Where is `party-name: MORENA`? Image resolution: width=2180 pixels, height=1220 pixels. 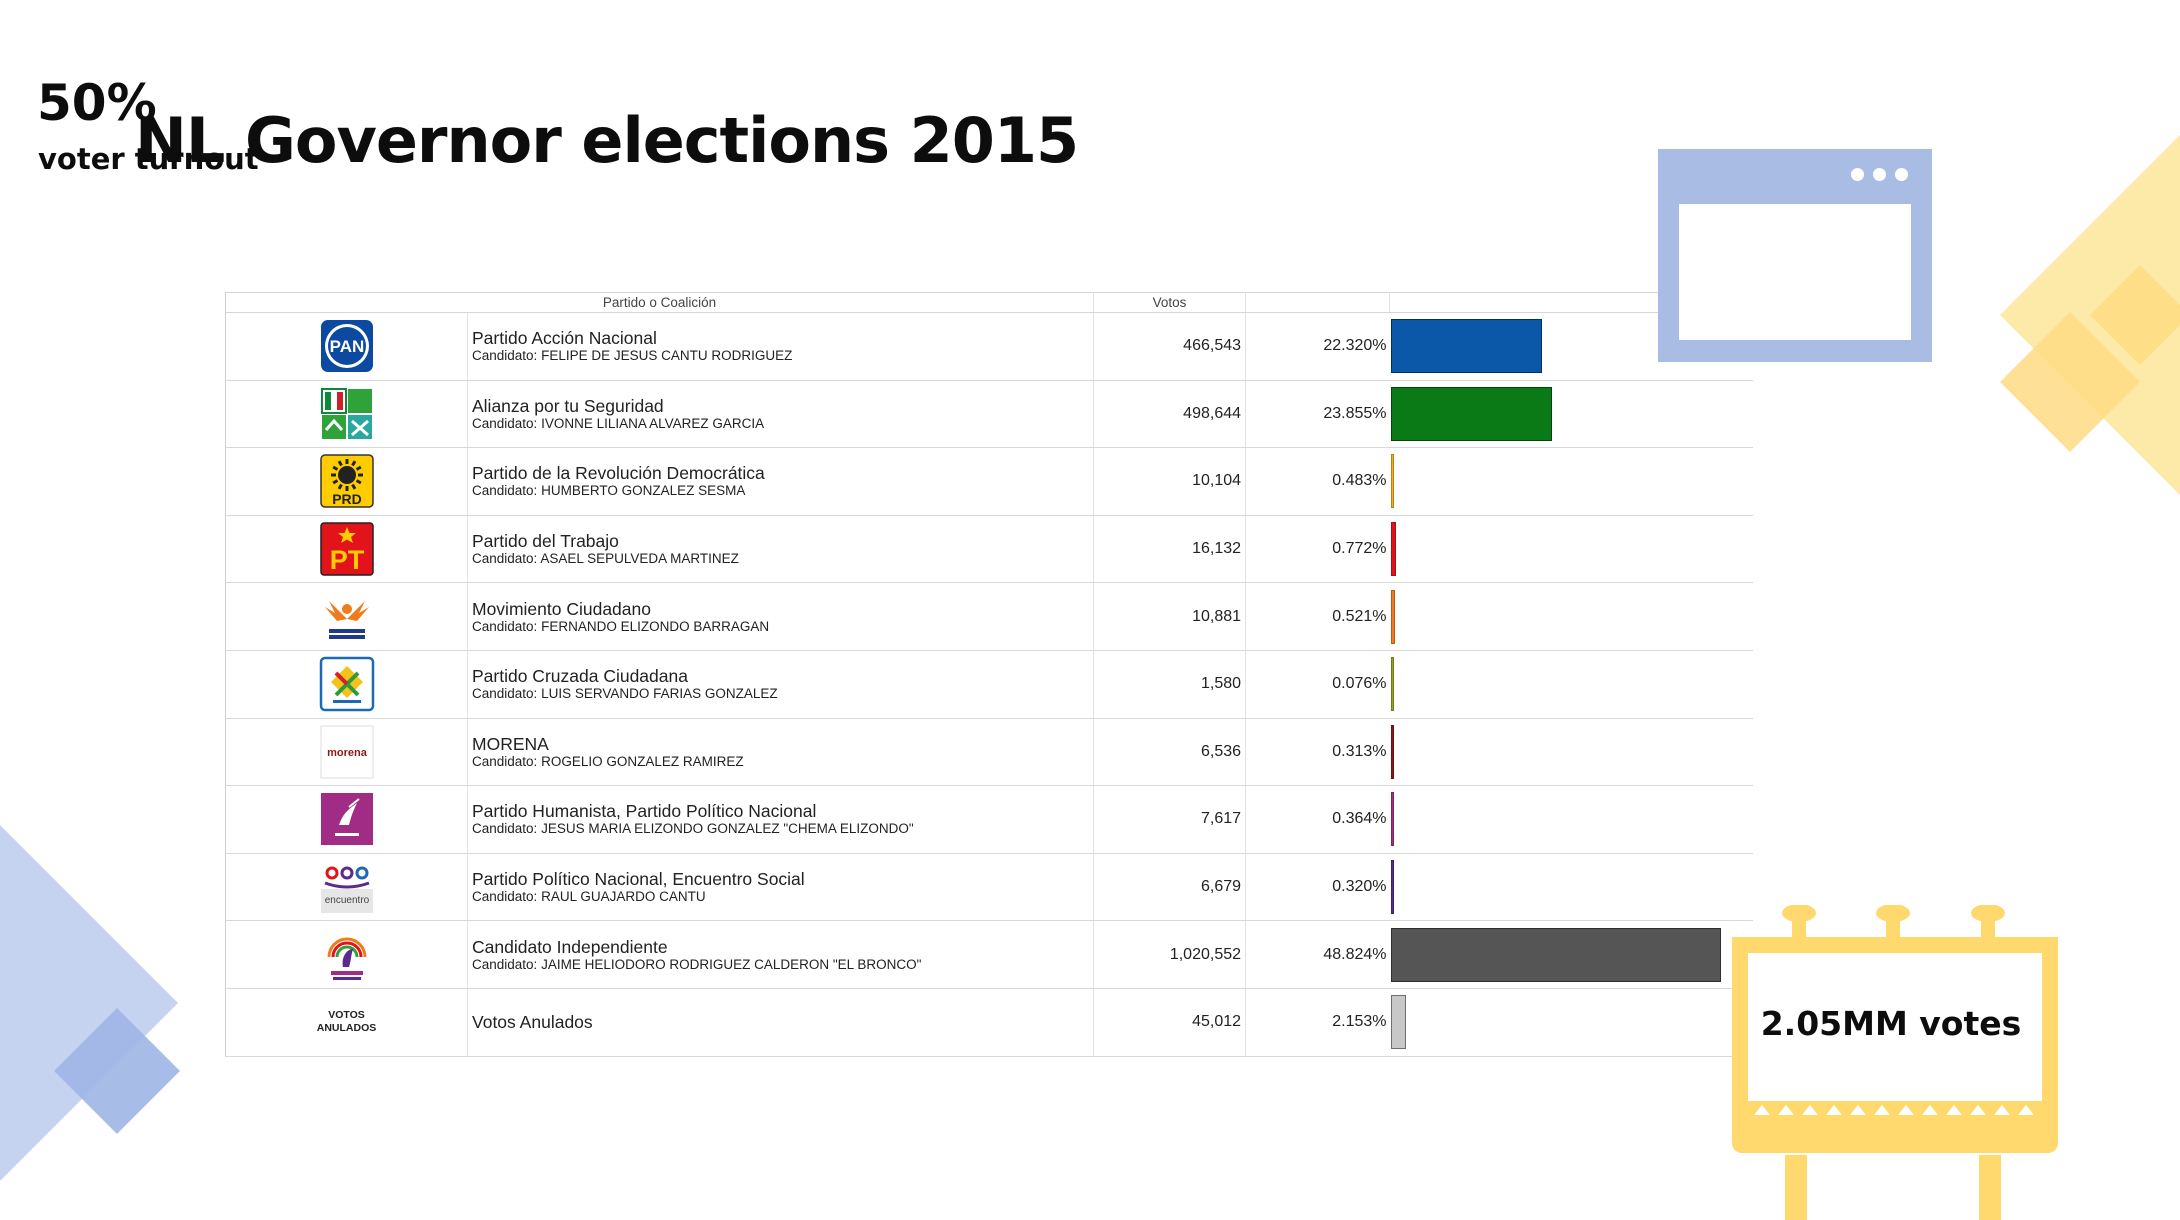 party-name: MORENA is located at coordinates (510, 743).